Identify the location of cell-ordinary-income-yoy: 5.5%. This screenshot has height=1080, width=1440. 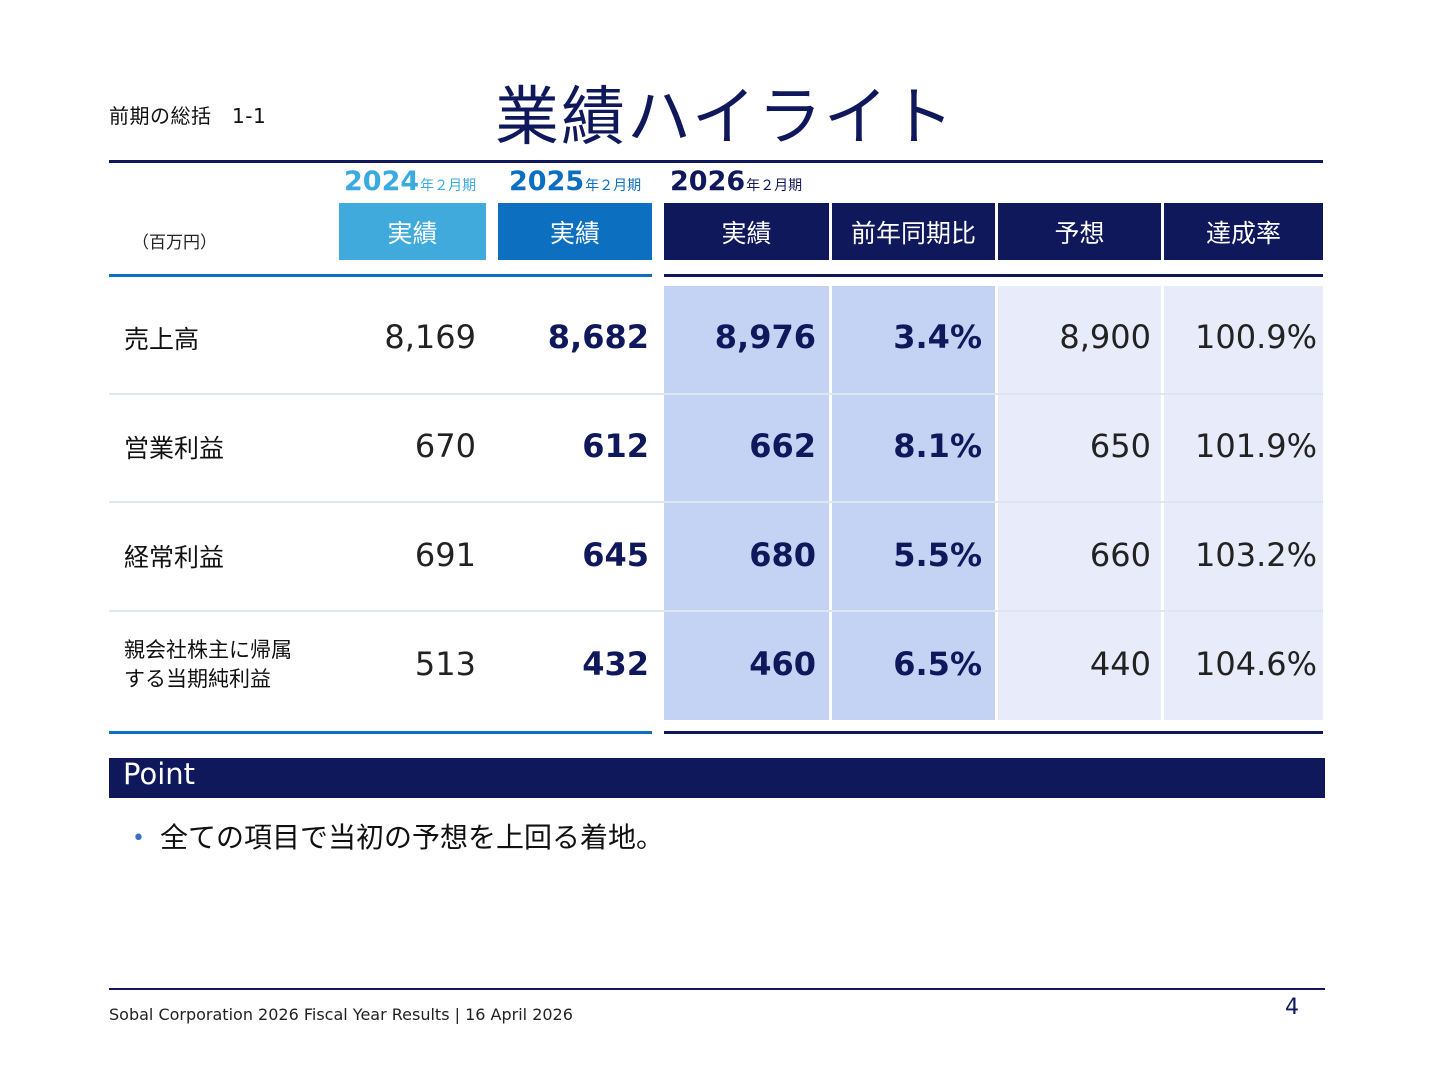
(937, 555).